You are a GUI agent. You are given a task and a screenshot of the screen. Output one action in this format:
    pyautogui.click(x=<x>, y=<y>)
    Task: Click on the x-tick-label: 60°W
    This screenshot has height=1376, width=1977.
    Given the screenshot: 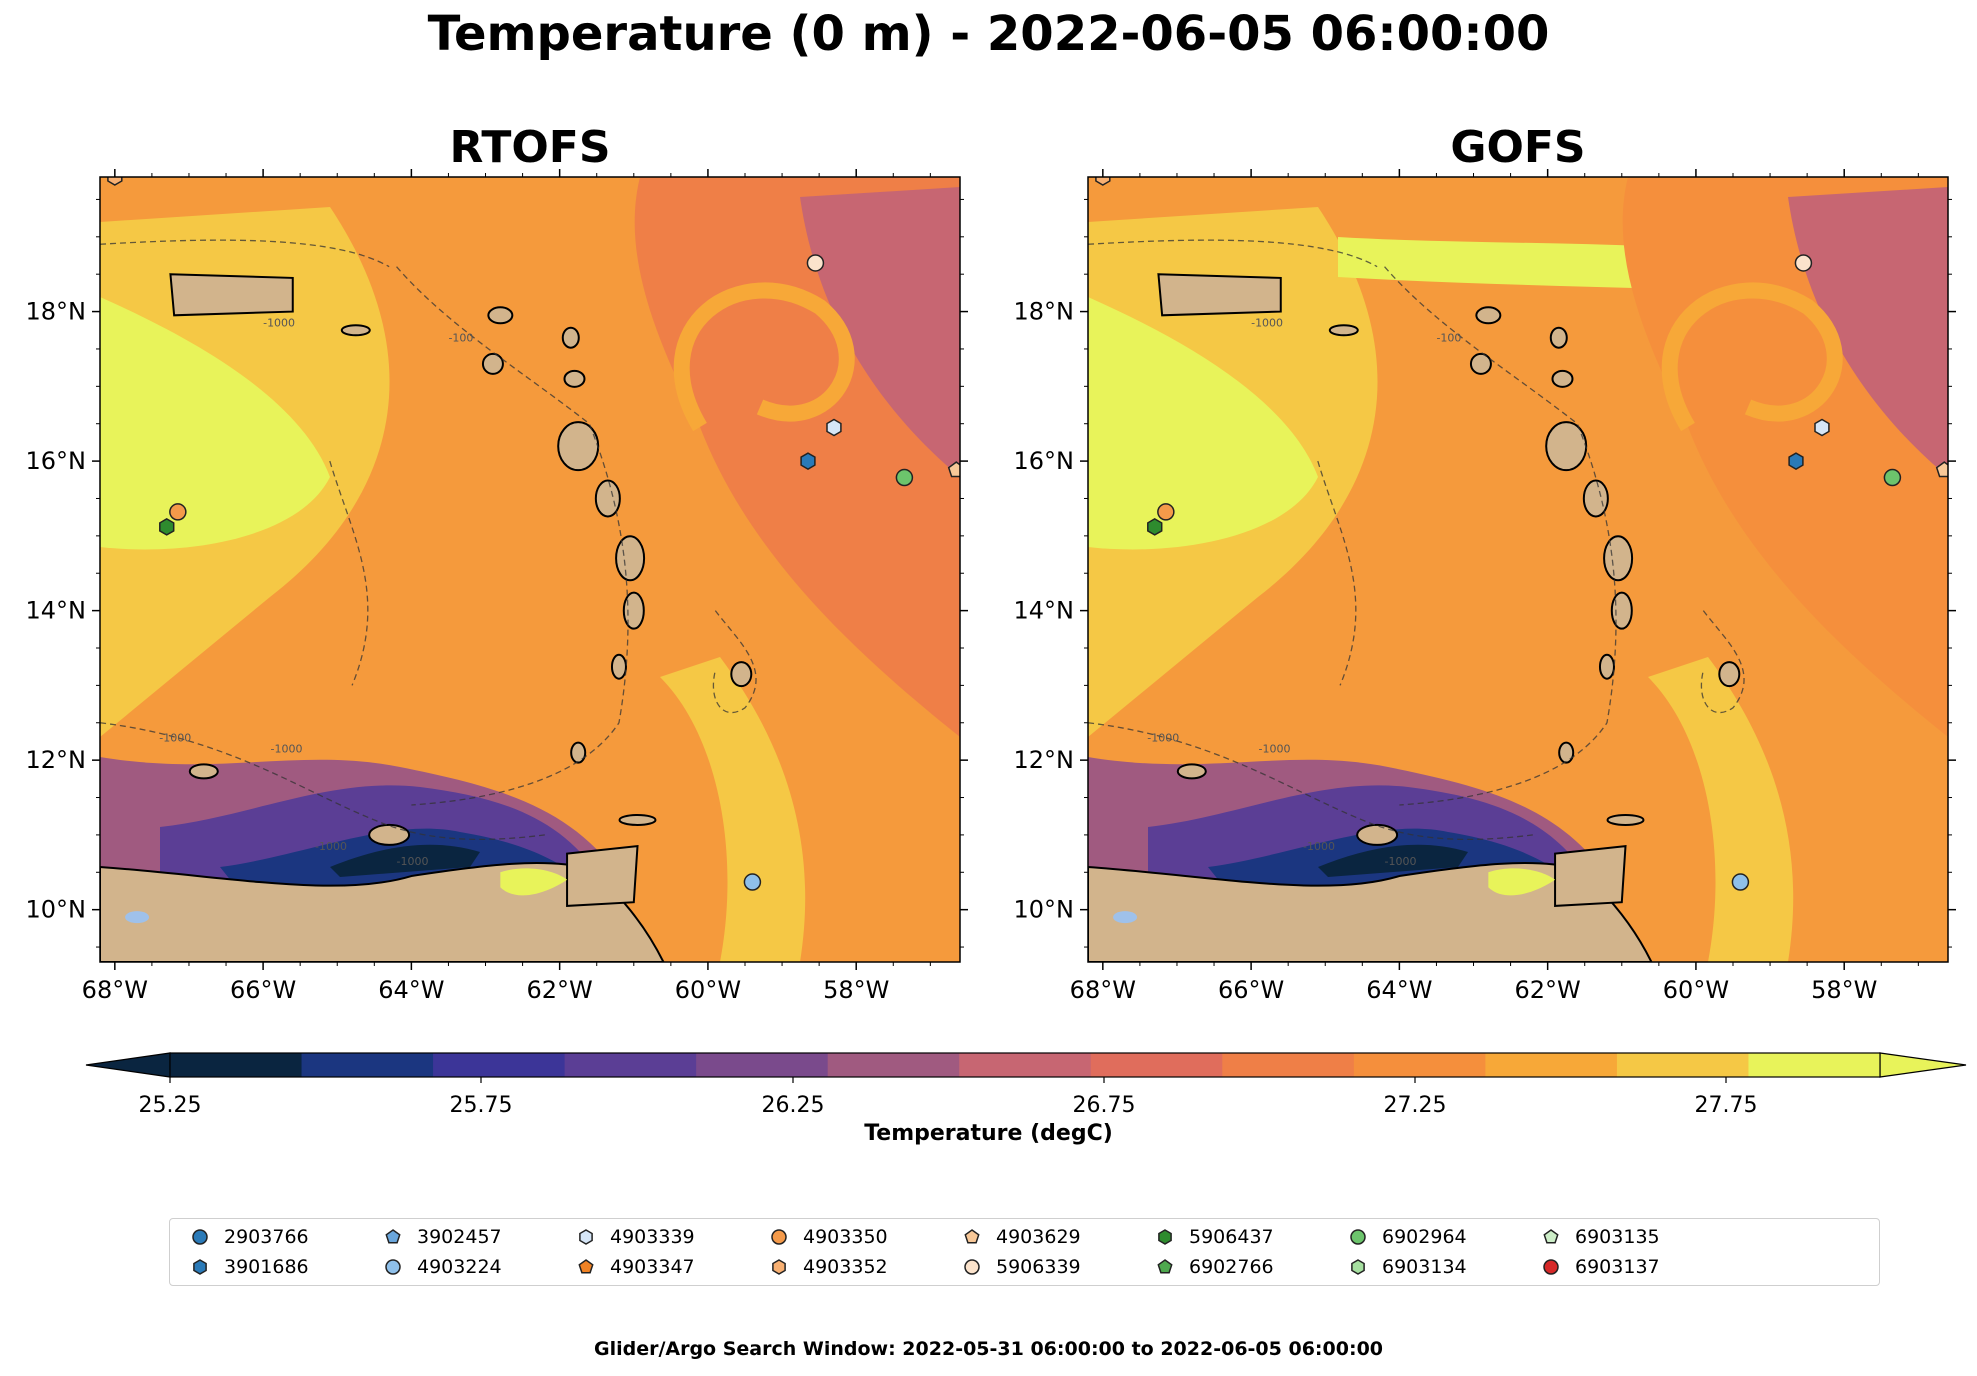 What is the action you would take?
    pyautogui.click(x=1696, y=990)
    